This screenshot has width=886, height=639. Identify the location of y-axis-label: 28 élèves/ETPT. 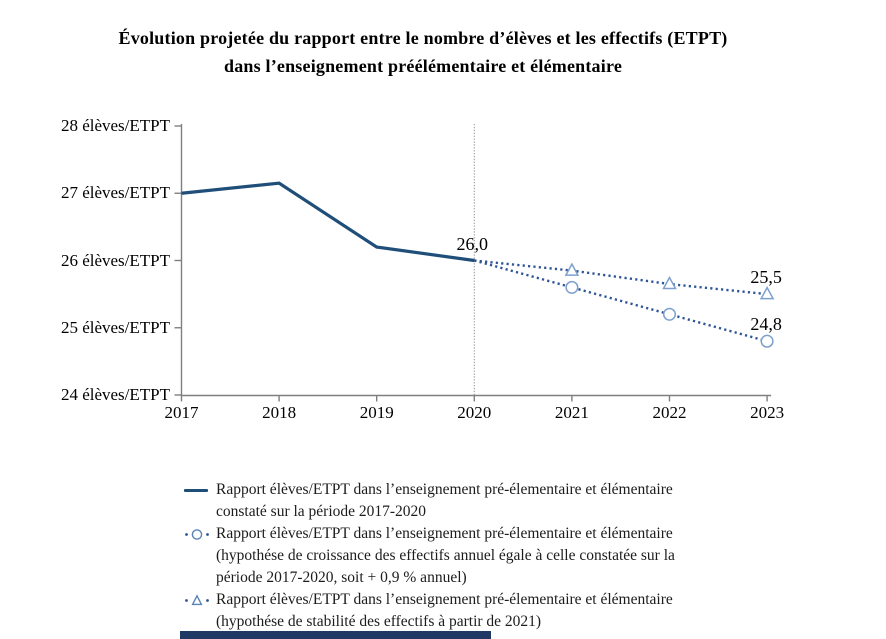
(115, 125).